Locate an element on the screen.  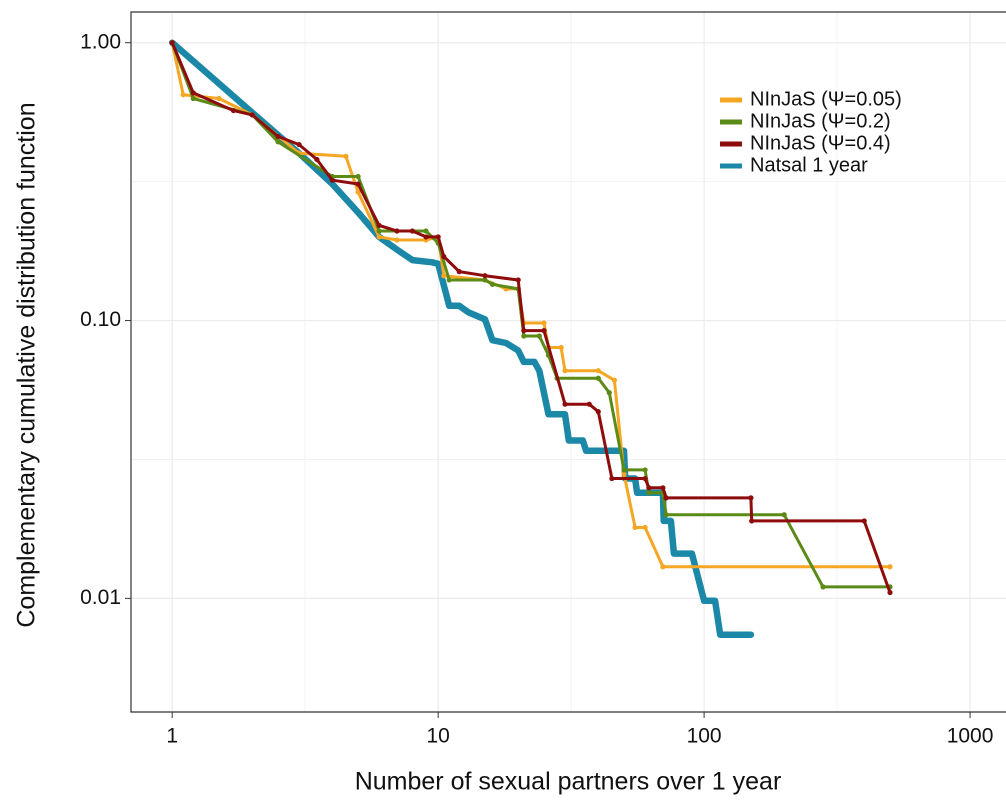
y-tick-label: 0.10 is located at coordinates (100, 319).